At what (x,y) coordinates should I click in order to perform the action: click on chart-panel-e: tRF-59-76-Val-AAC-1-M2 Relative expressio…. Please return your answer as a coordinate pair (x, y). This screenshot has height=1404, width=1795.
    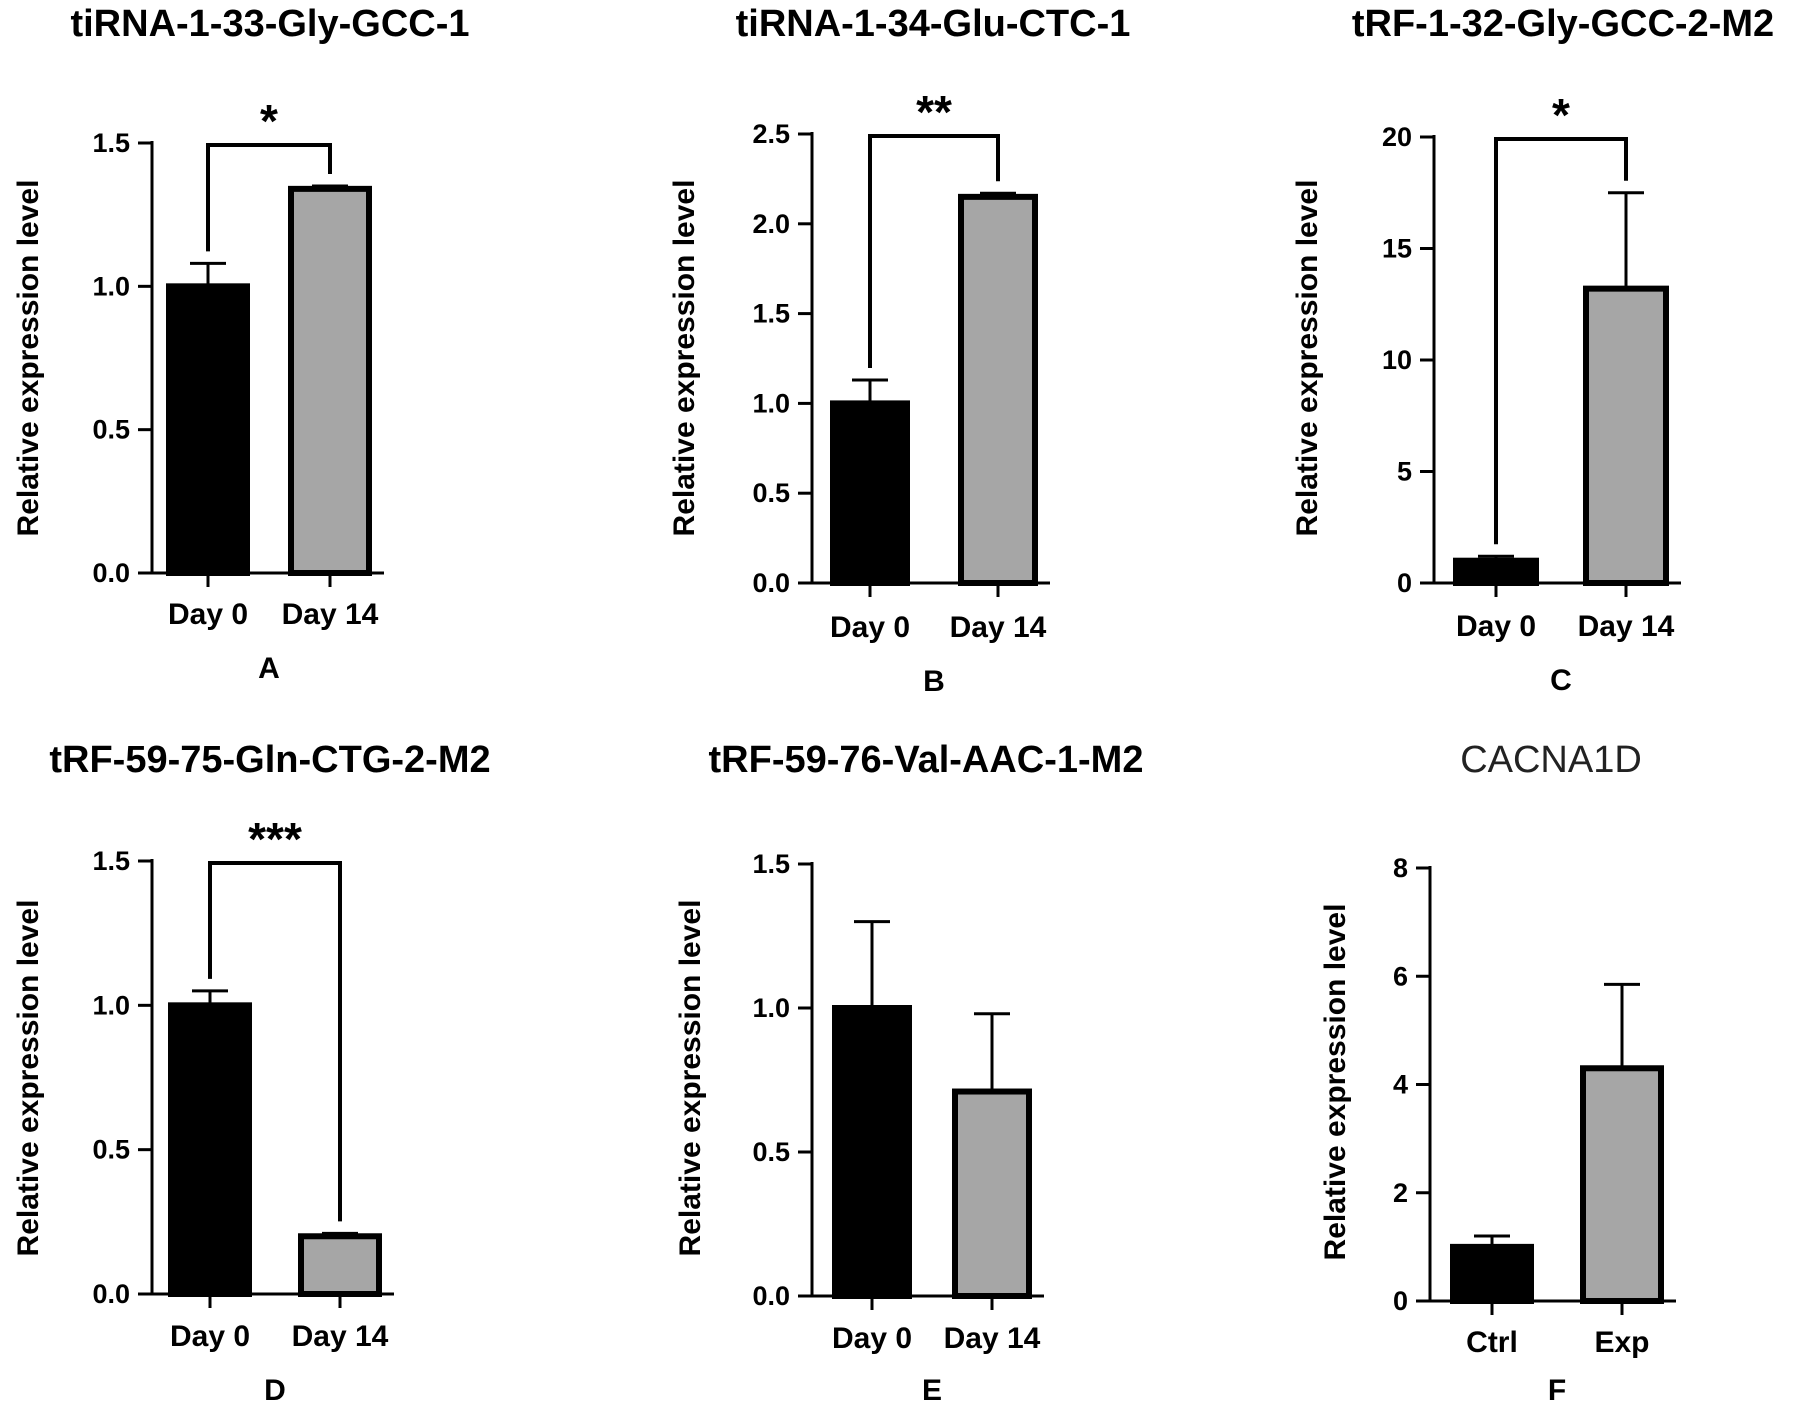
    Looking at the image, I should click on (908, 1071).